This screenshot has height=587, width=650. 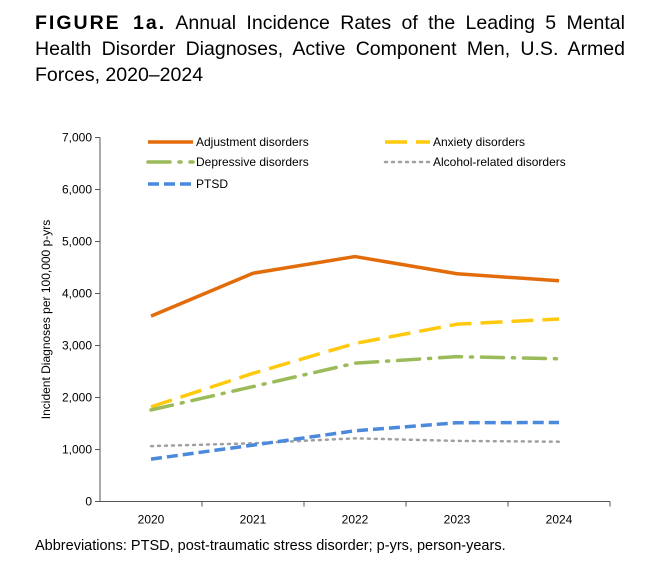 What do you see at coordinates (77, 346) in the screenshot?
I see `y-tick-label: 3,000` at bounding box center [77, 346].